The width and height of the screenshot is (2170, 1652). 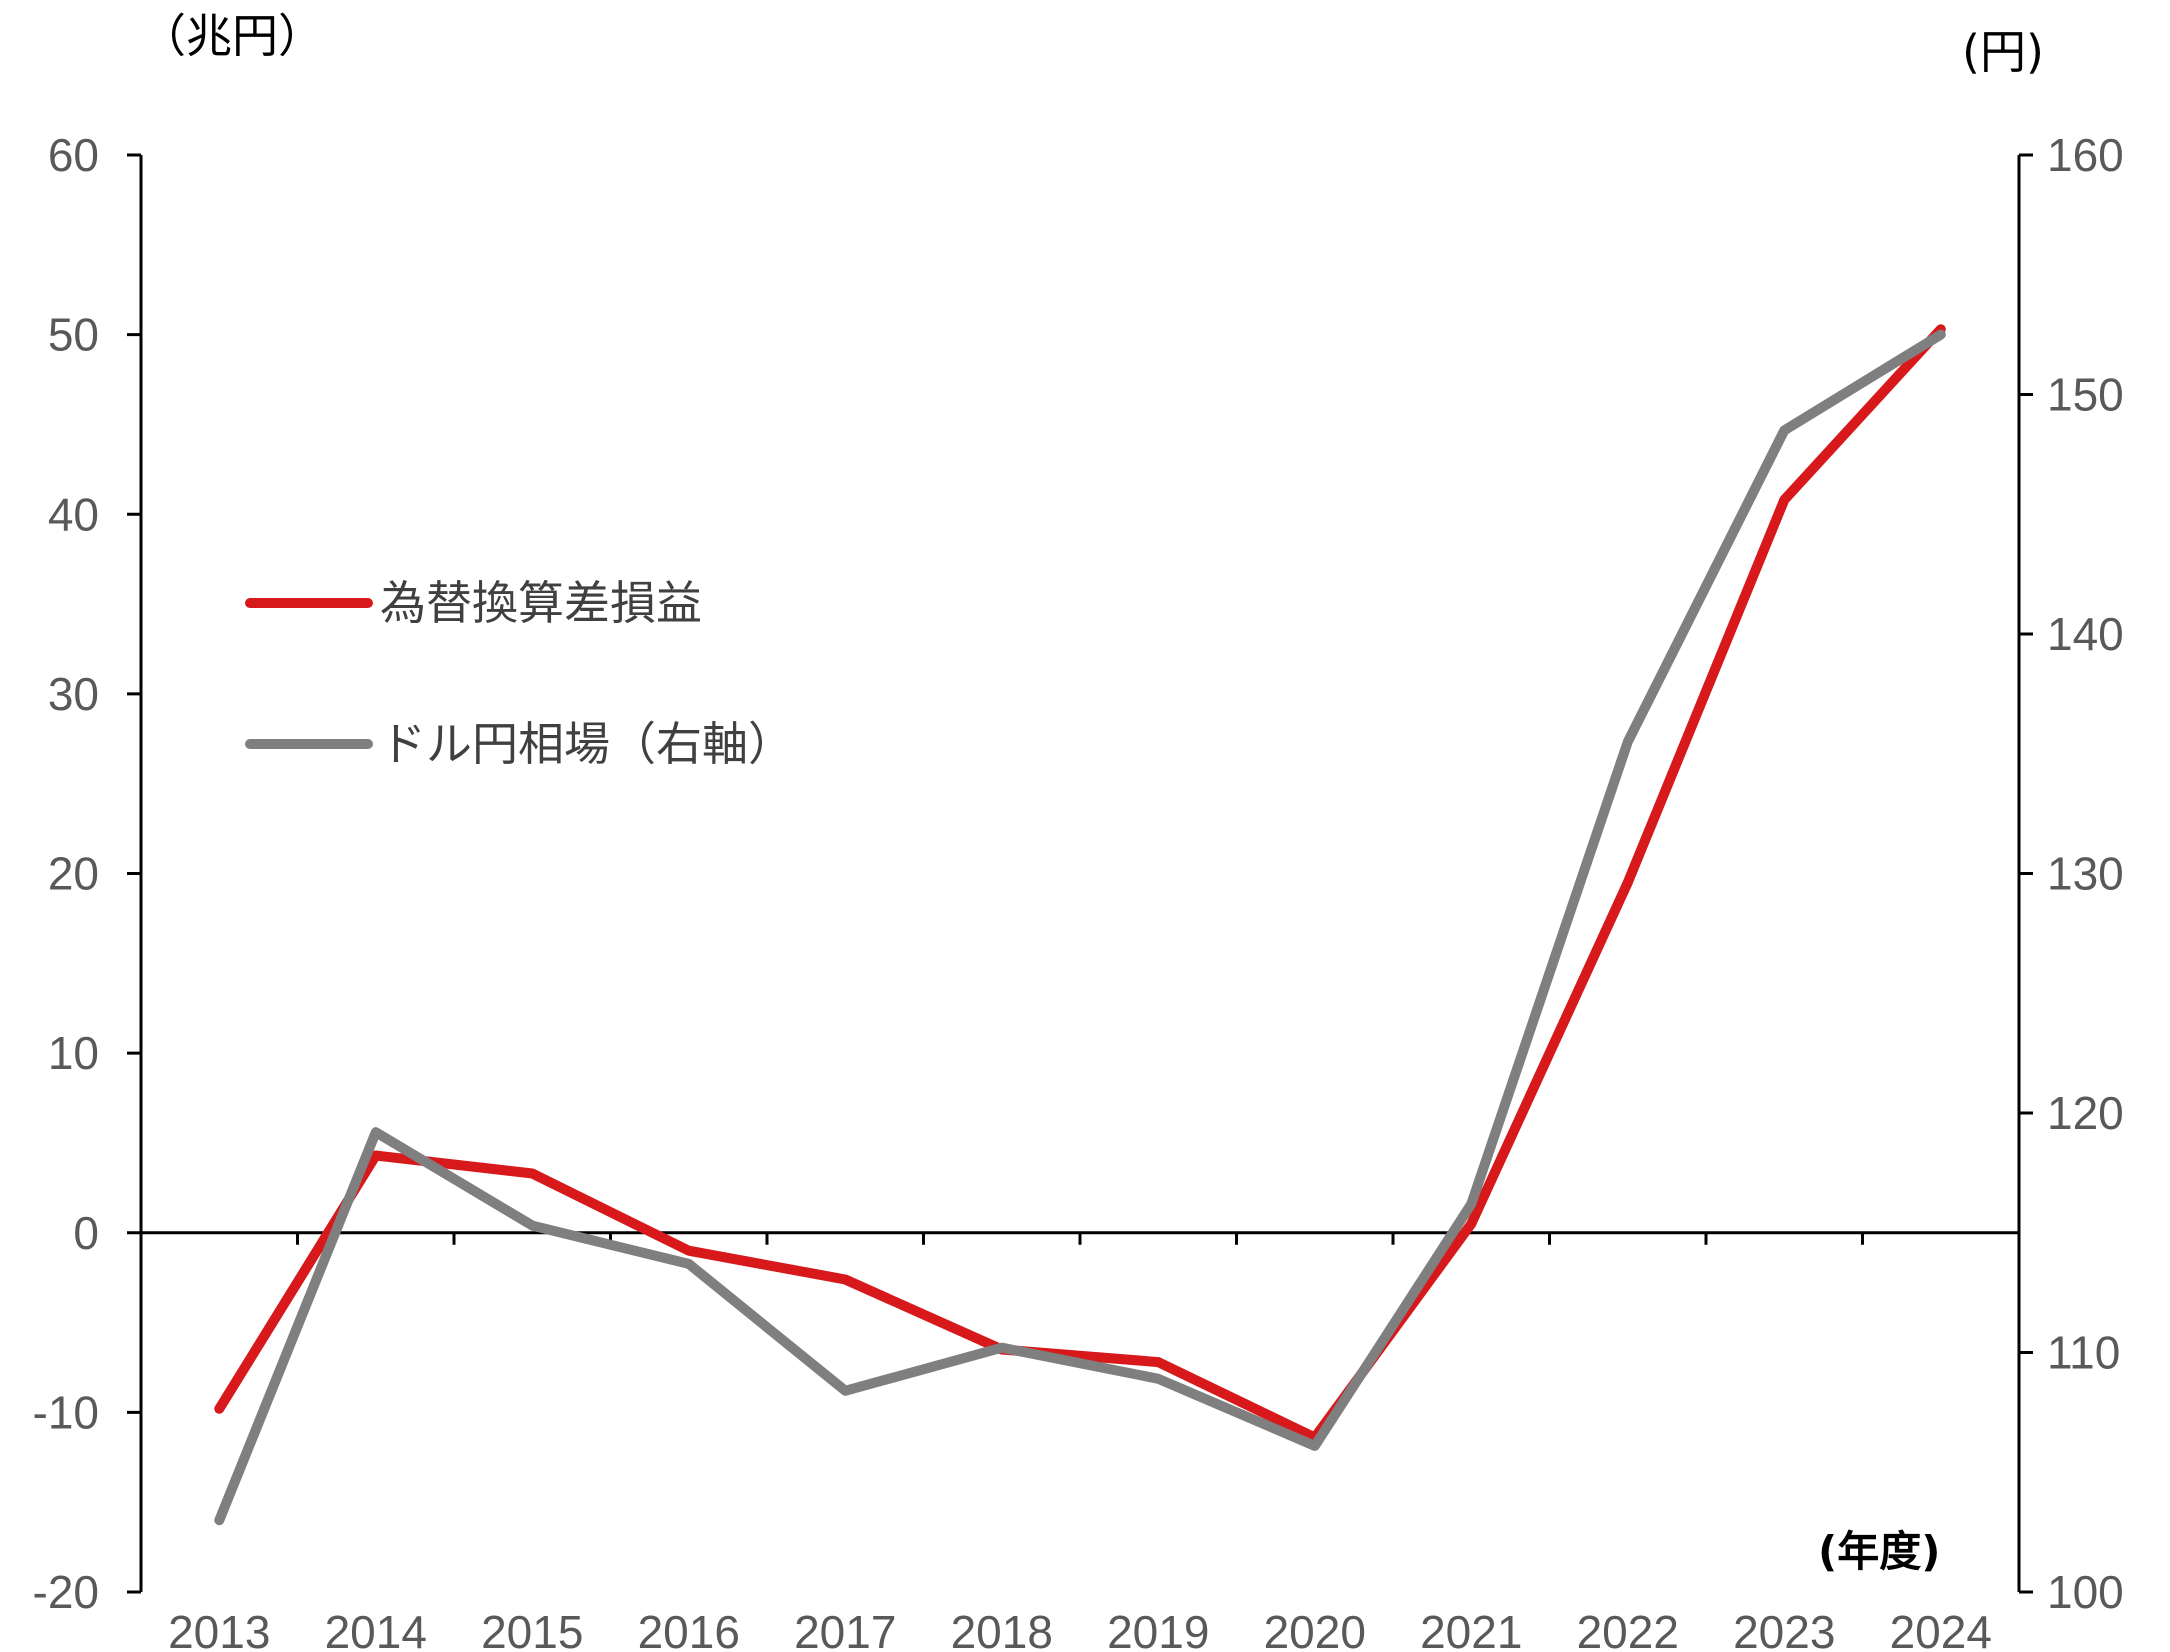 What do you see at coordinates (2085, 1592) in the screenshot?
I see `right-tick-label: 100` at bounding box center [2085, 1592].